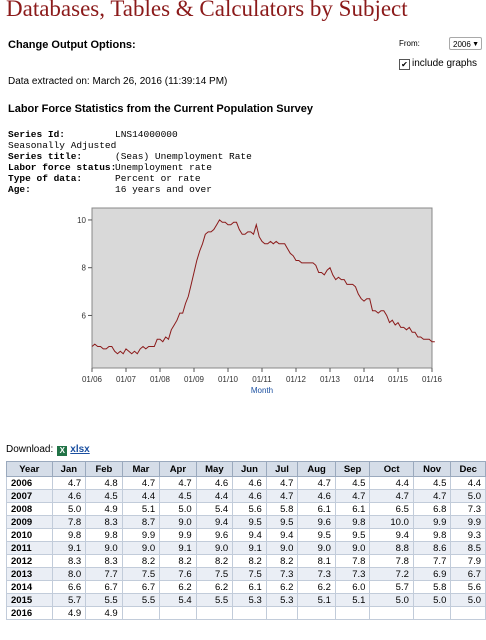 This screenshot has height=640, width=486. I want to click on x-tick-label: 01/06, so click(92, 379).